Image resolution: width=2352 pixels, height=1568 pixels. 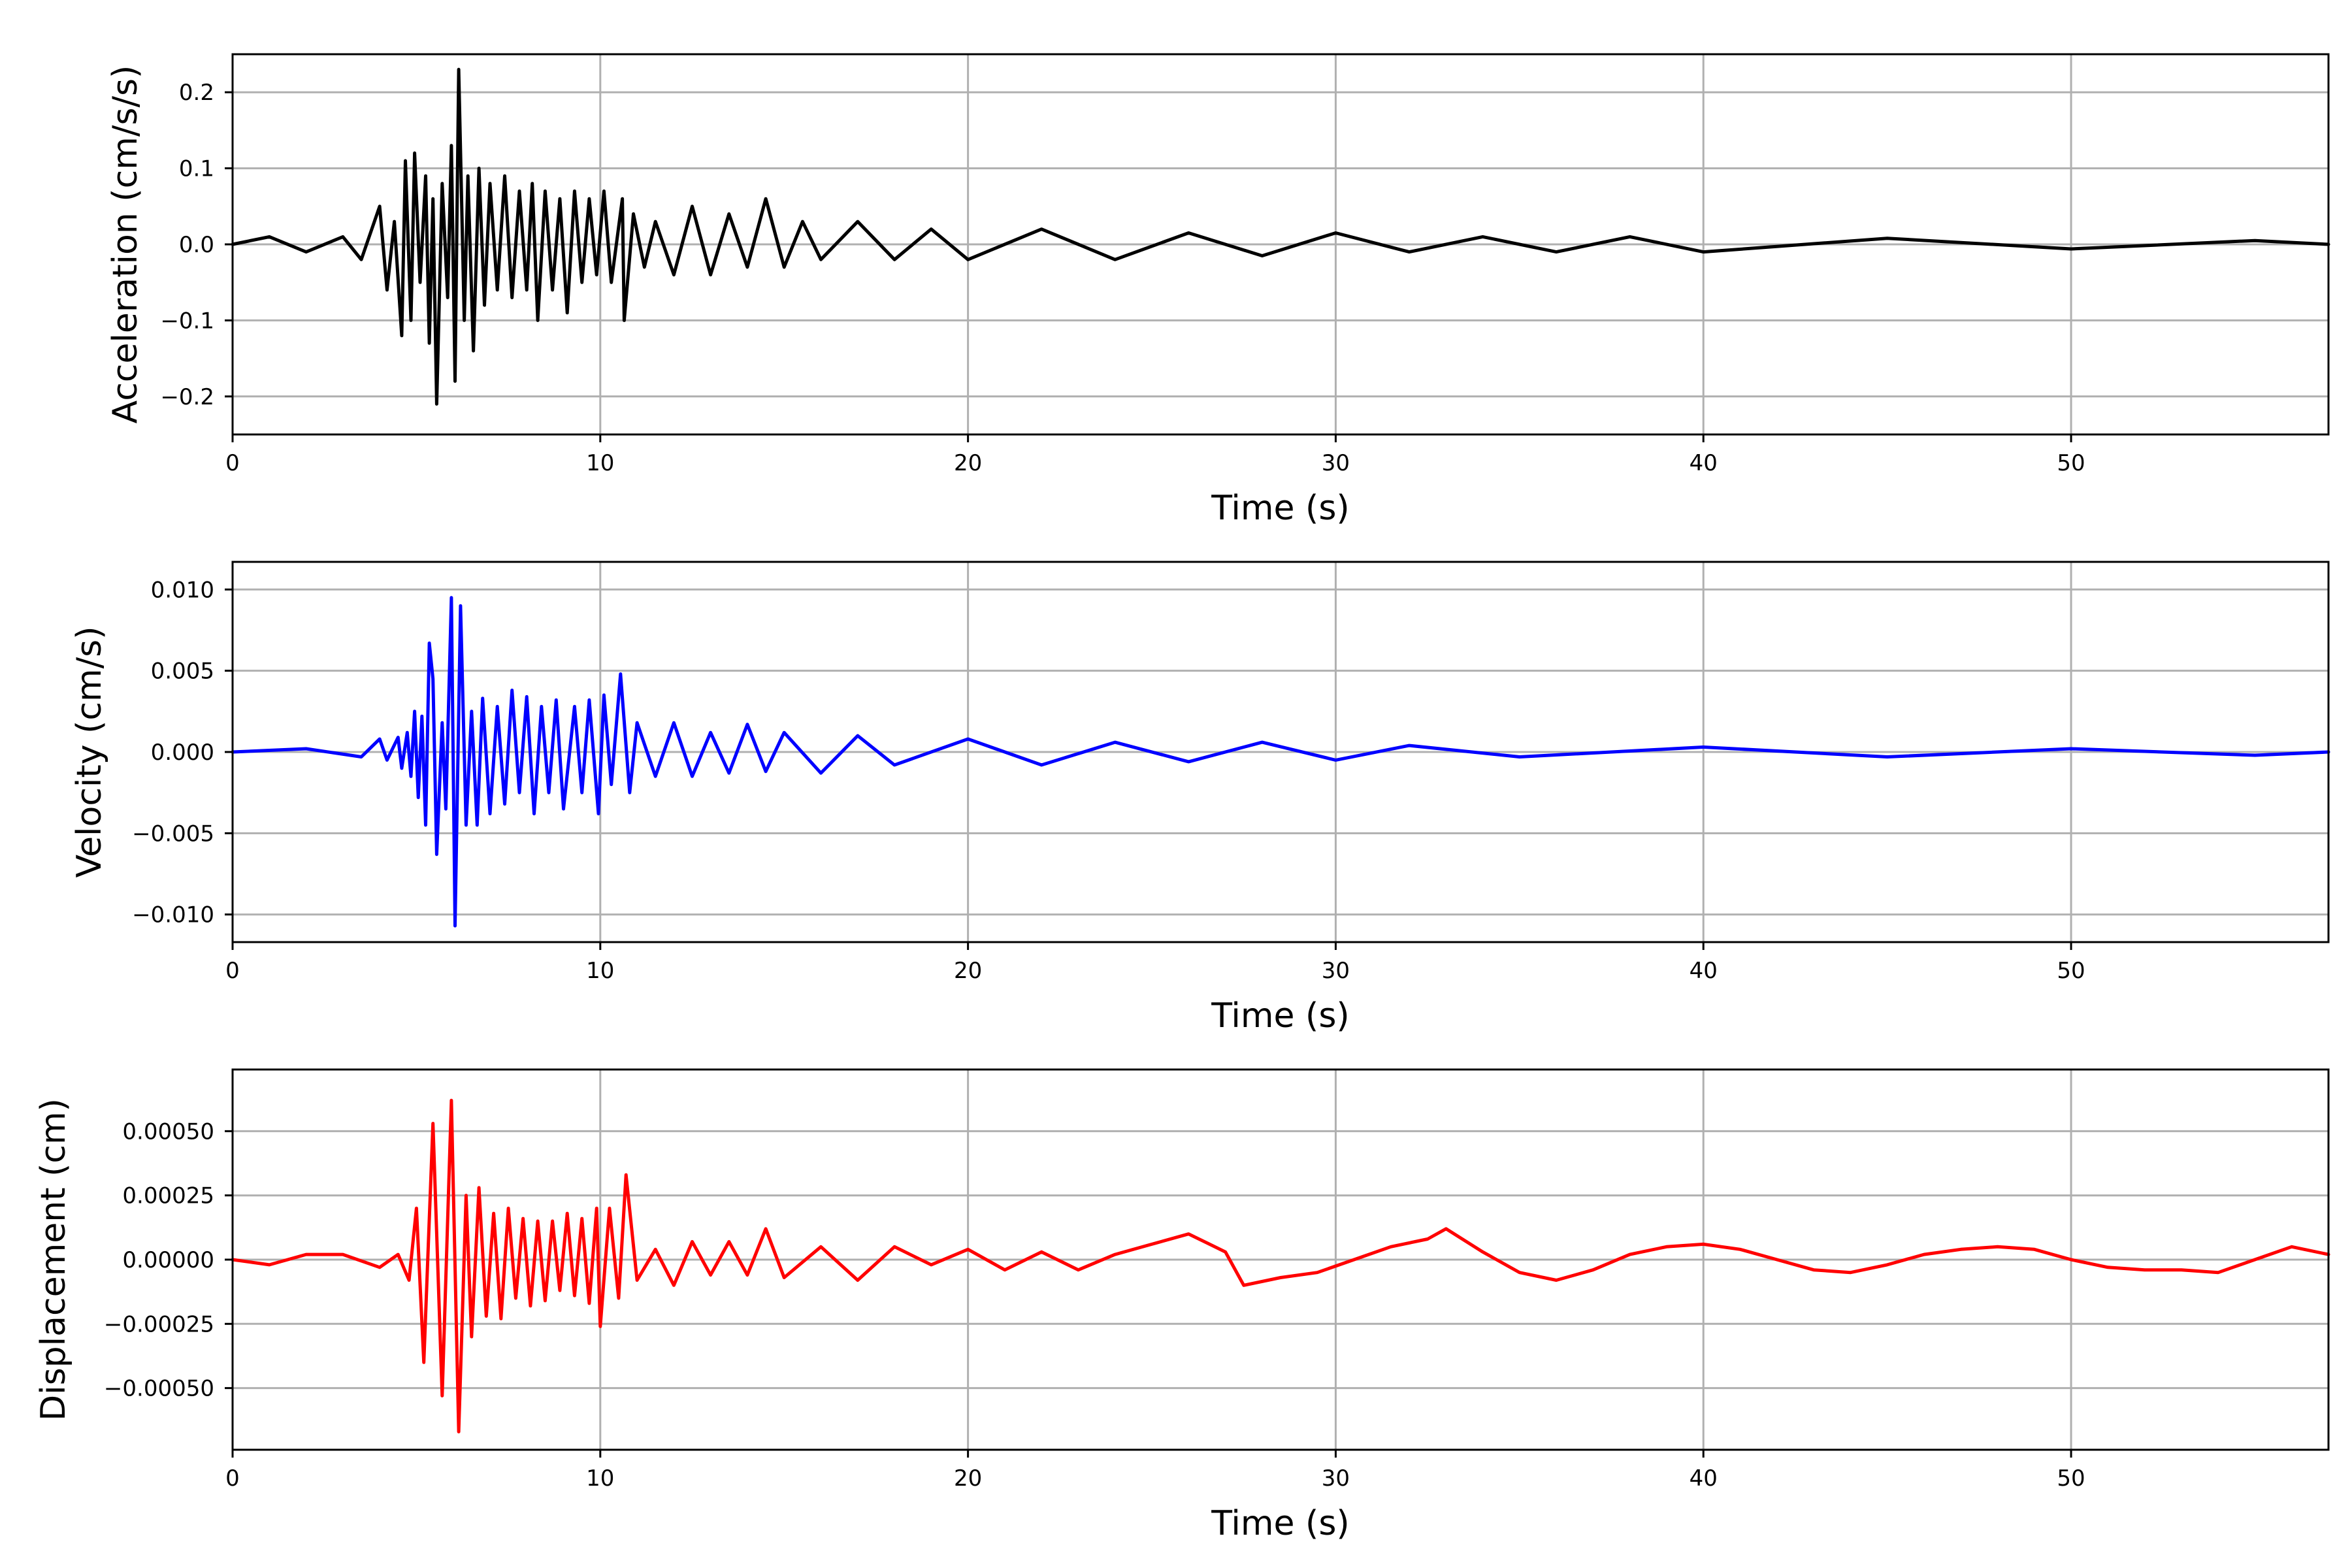 I want to click on acceleration-x-tick-label: 50, so click(x=2071, y=463).